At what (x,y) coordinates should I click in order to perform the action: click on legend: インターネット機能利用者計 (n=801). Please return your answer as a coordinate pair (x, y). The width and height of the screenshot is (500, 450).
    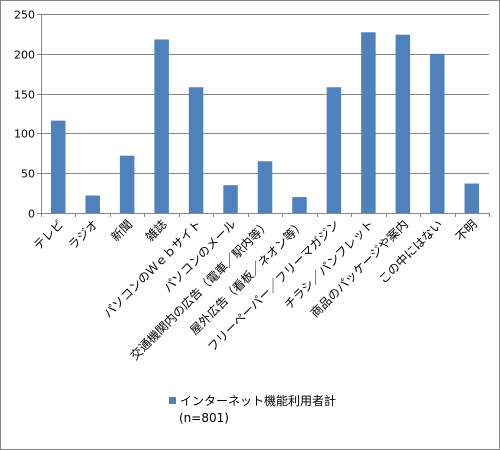
    Looking at the image, I should click on (252, 409).